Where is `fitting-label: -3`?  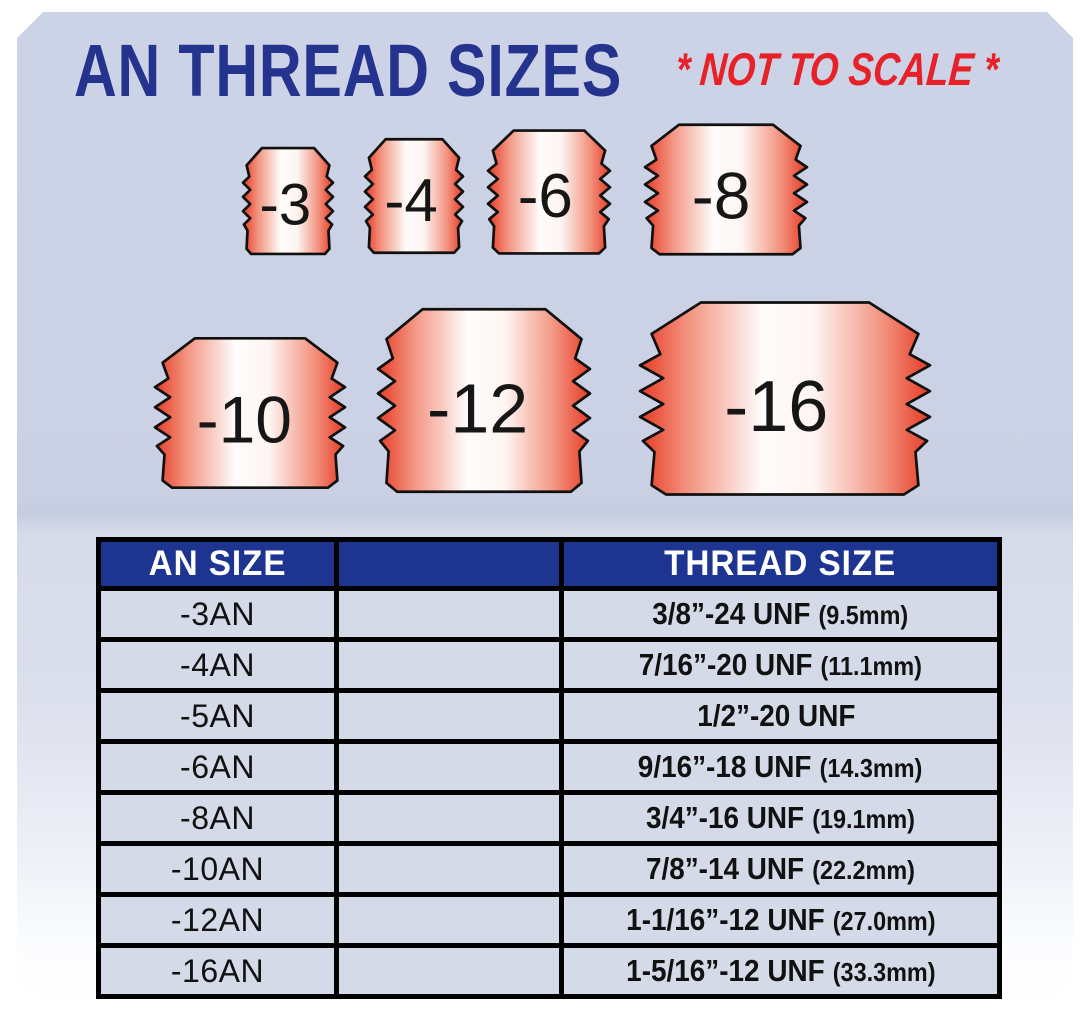
fitting-label: -3 is located at coordinates (285, 205).